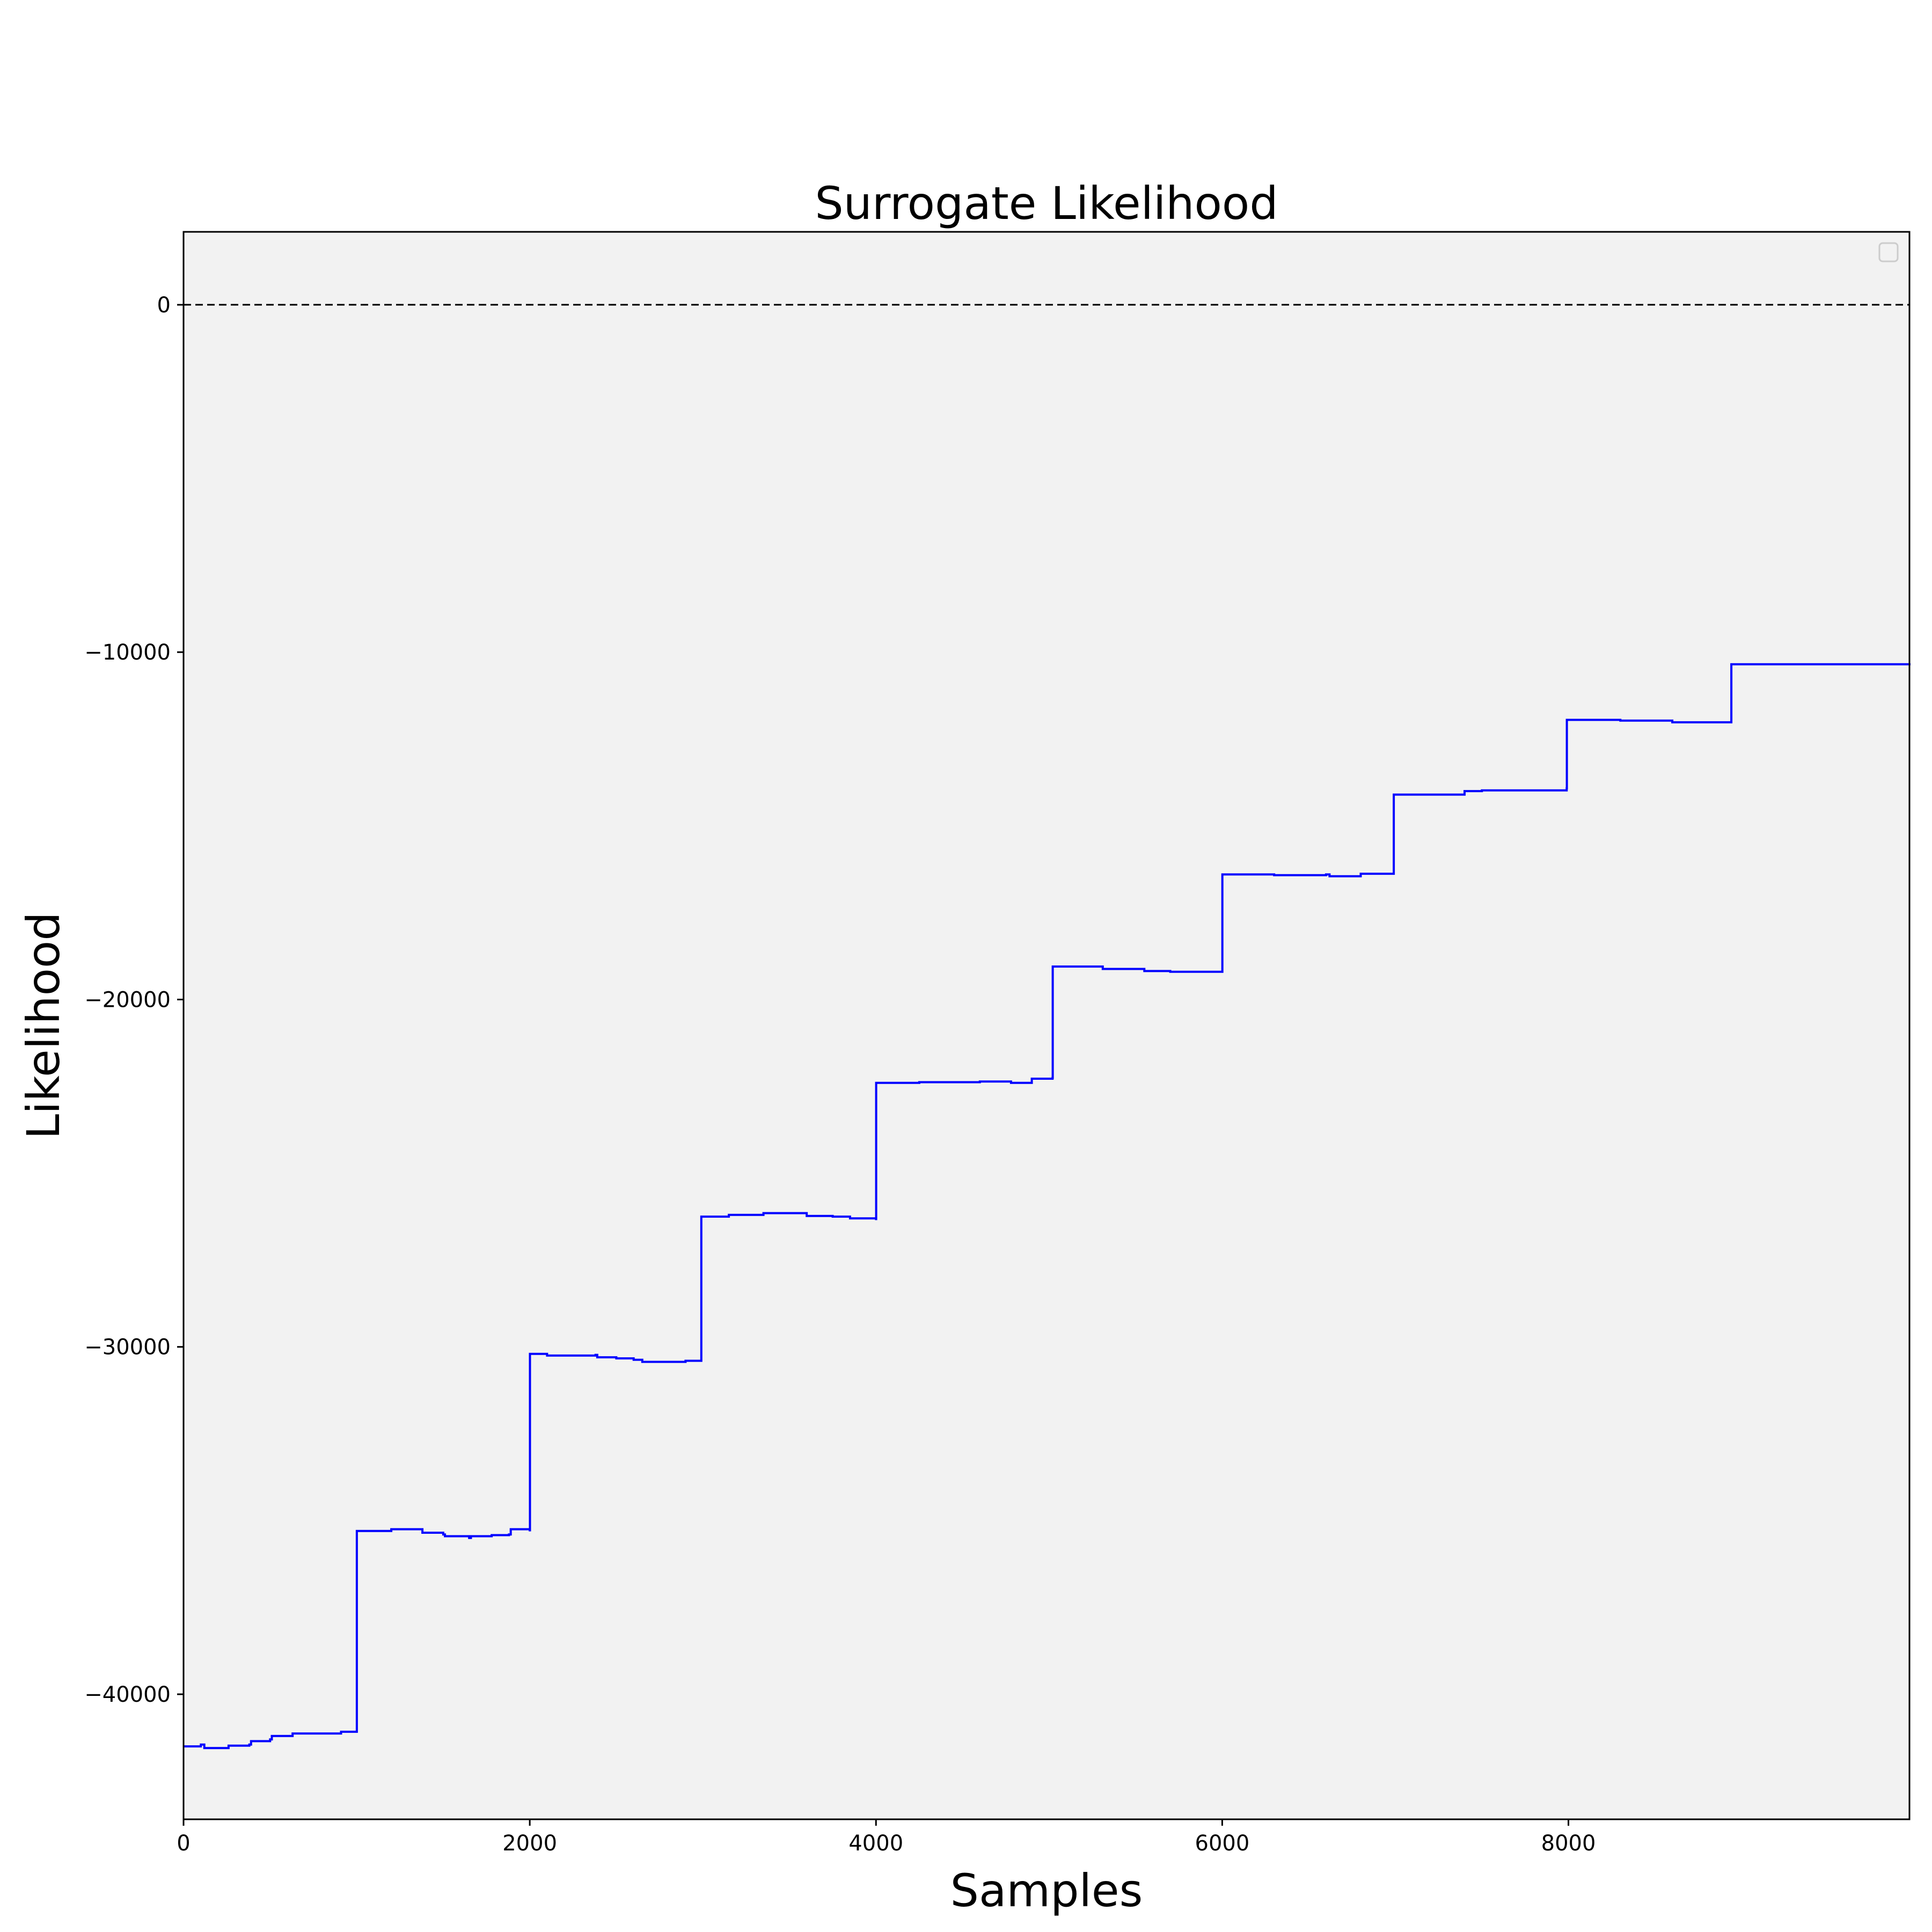 The height and width of the screenshot is (1932, 1932). Describe the element at coordinates (1046, 203) in the screenshot. I see `chart-title: Surrogate Likelihood` at that location.